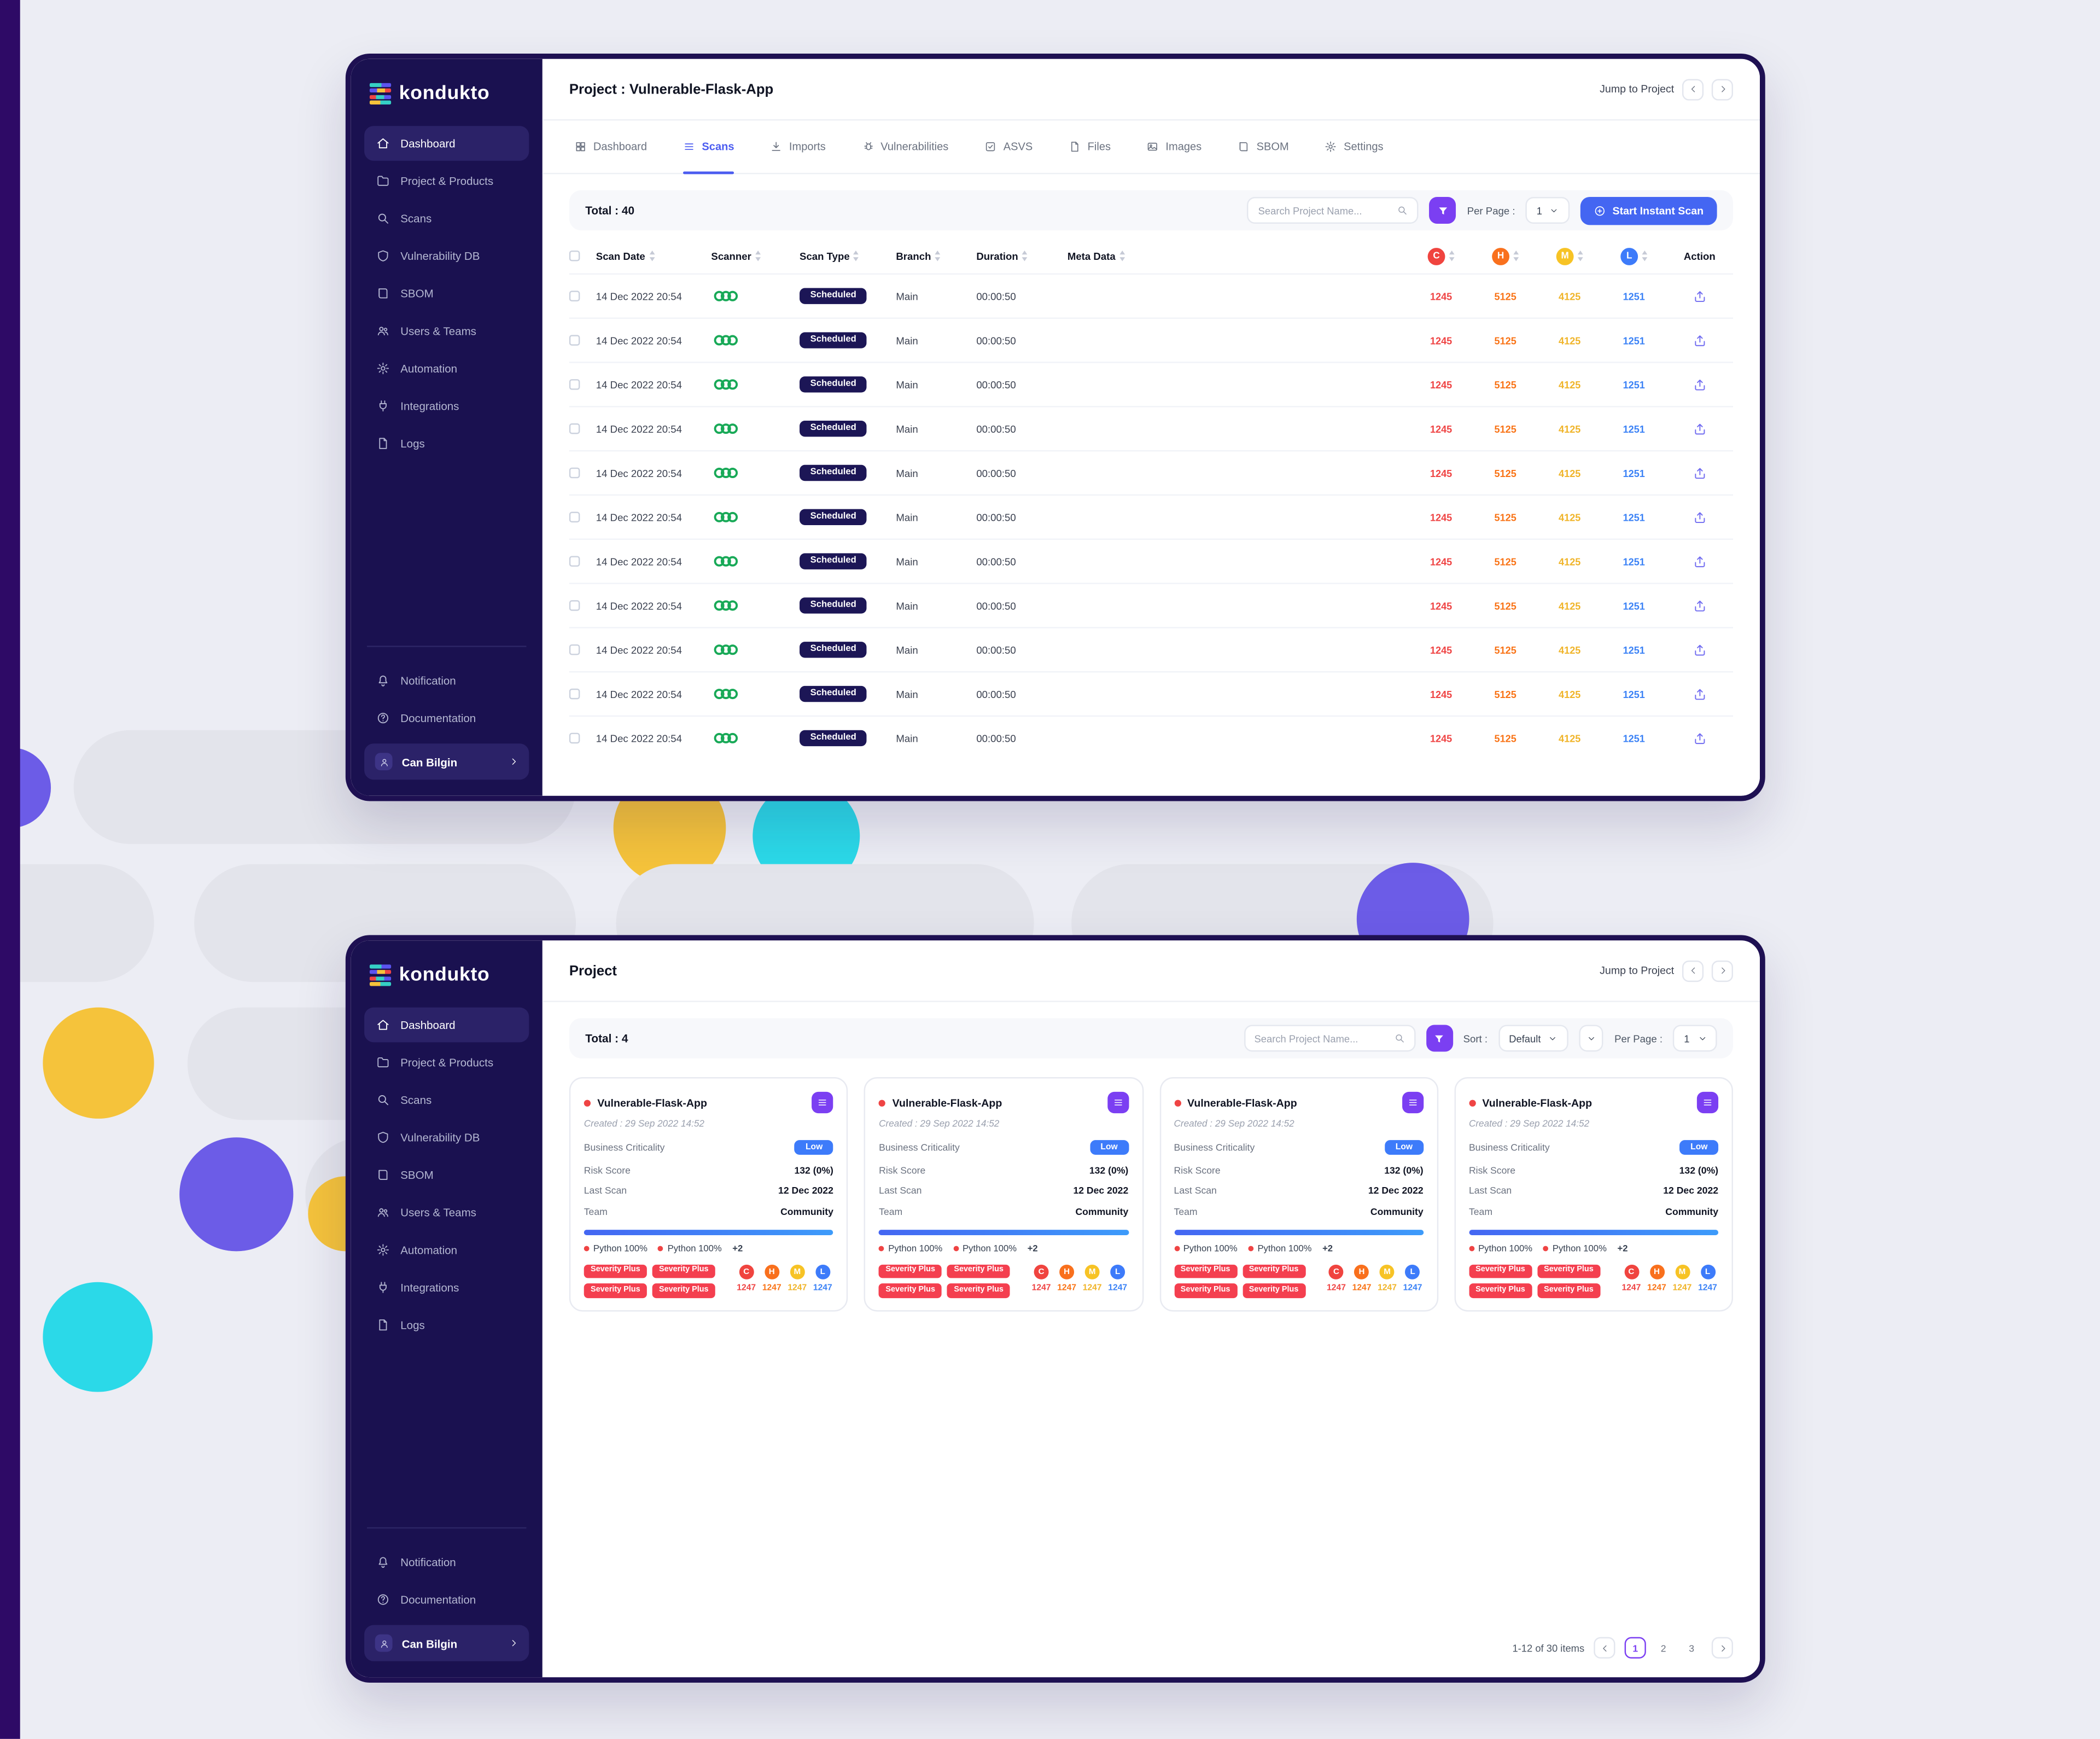 This screenshot has height=1739, width=2100. What do you see at coordinates (905, 146) in the screenshot?
I see `tab-vulnerabilities: Vulnerabilities` at bounding box center [905, 146].